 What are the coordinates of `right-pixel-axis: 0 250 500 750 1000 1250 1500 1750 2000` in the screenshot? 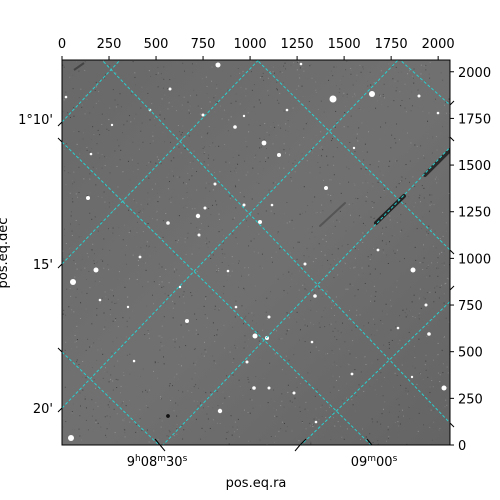 It's located at (470, 260).